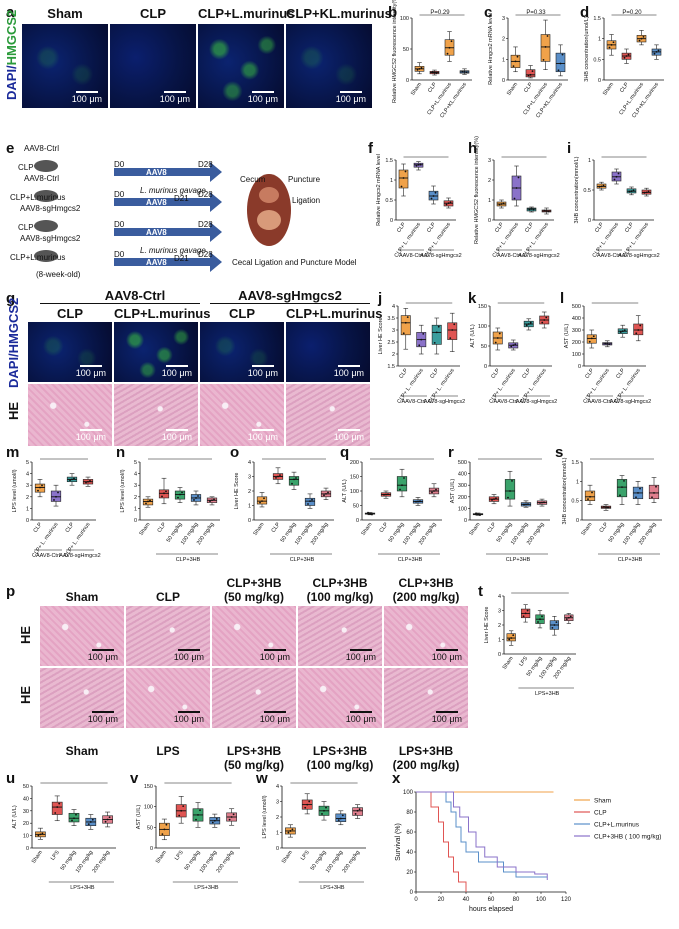 This screenshot has height=929, width=679. Describe the element at coordinates (408, 793) in the screenshot. I see `x-y-tick-label: 100` at that location.